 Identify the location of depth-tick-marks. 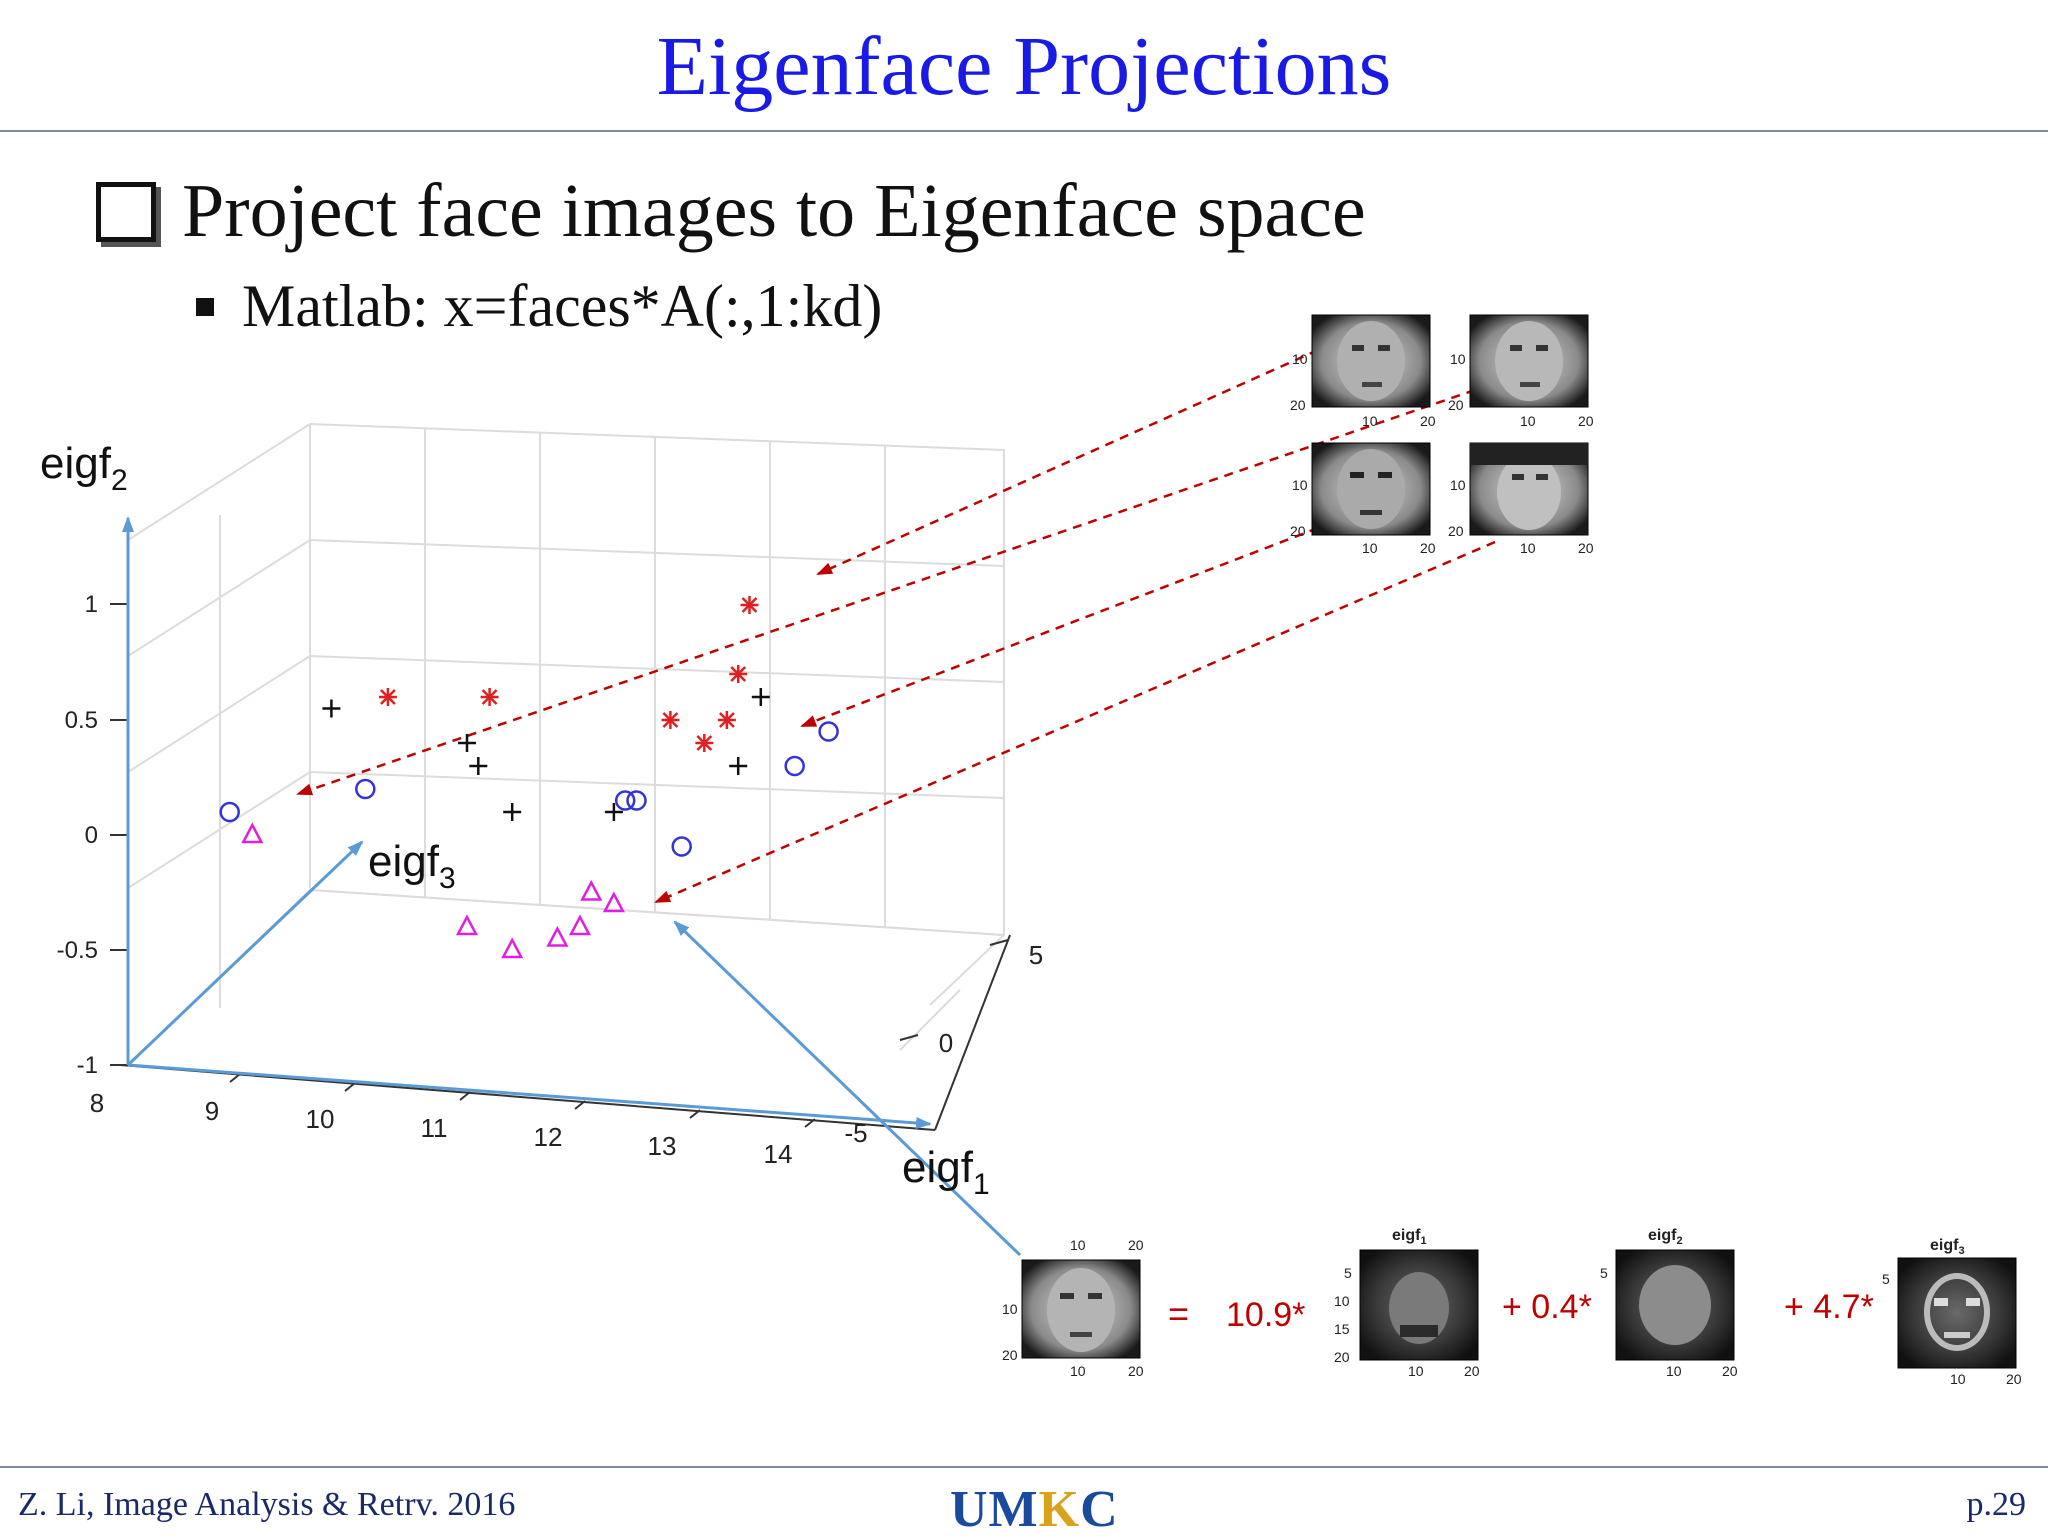
(954, 990).